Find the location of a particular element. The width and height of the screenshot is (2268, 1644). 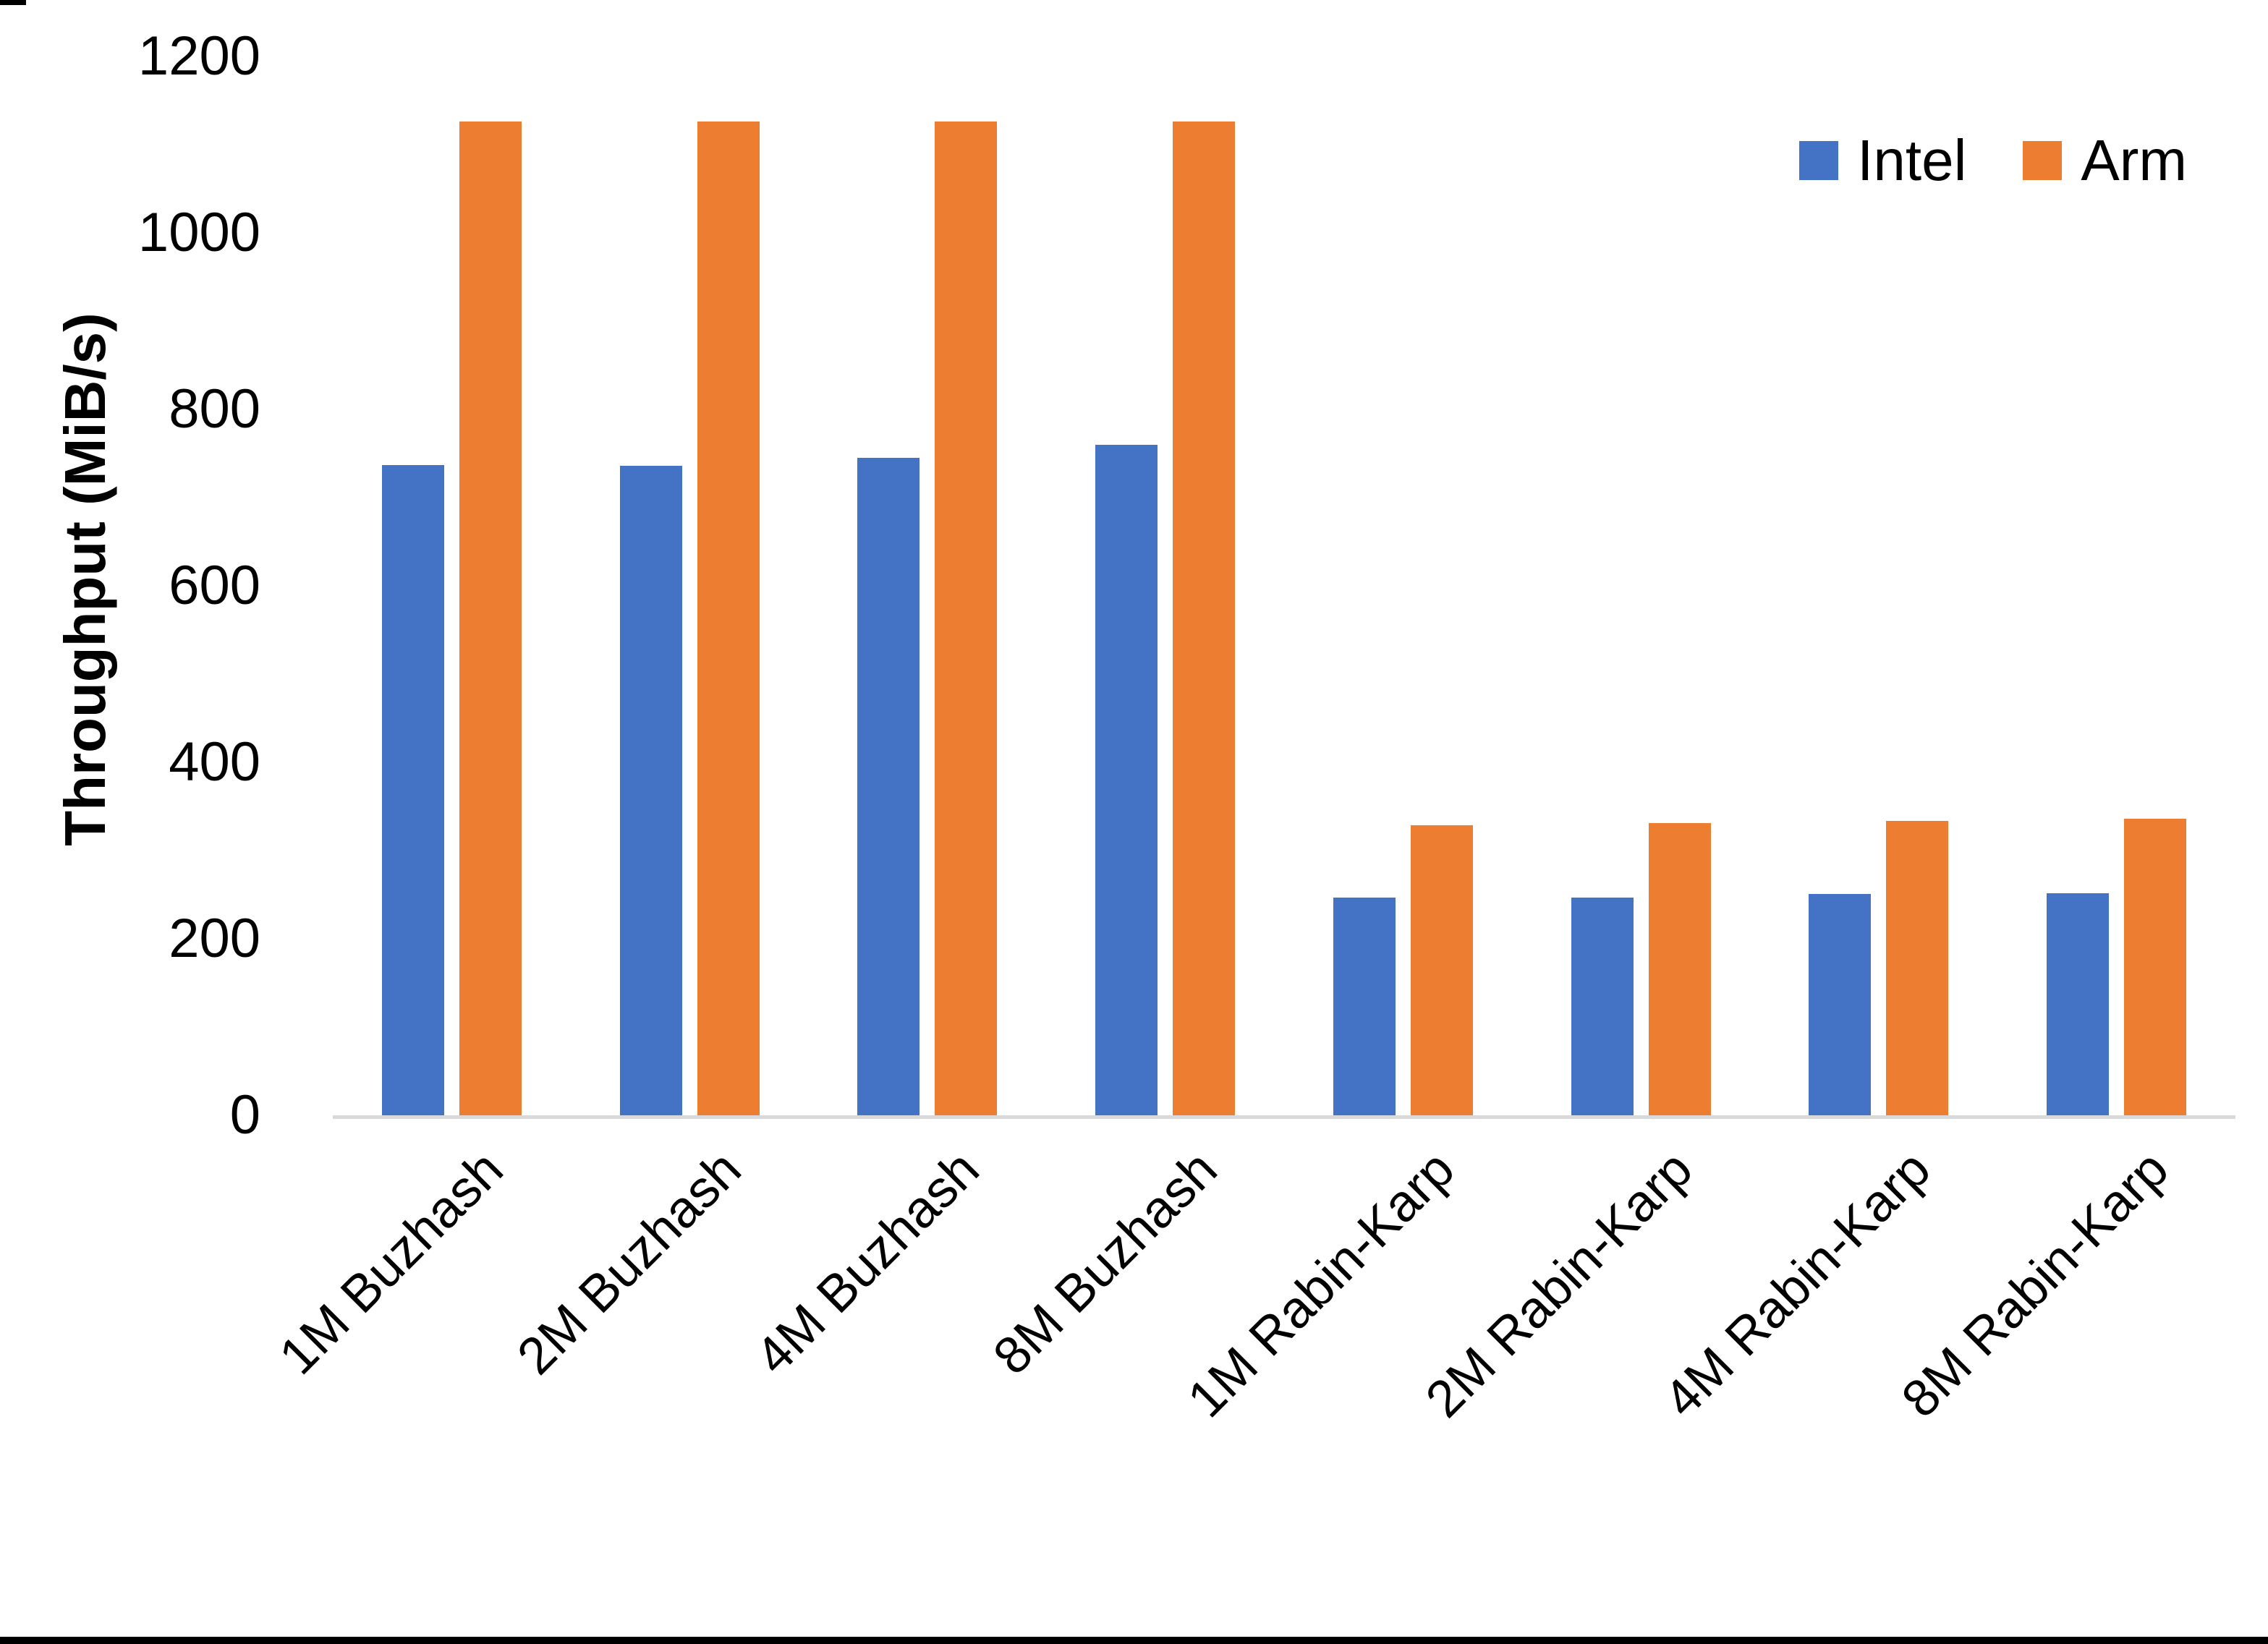

x-category-label: 4M Rabin-Karp is located at coordinates (1797, 1284).